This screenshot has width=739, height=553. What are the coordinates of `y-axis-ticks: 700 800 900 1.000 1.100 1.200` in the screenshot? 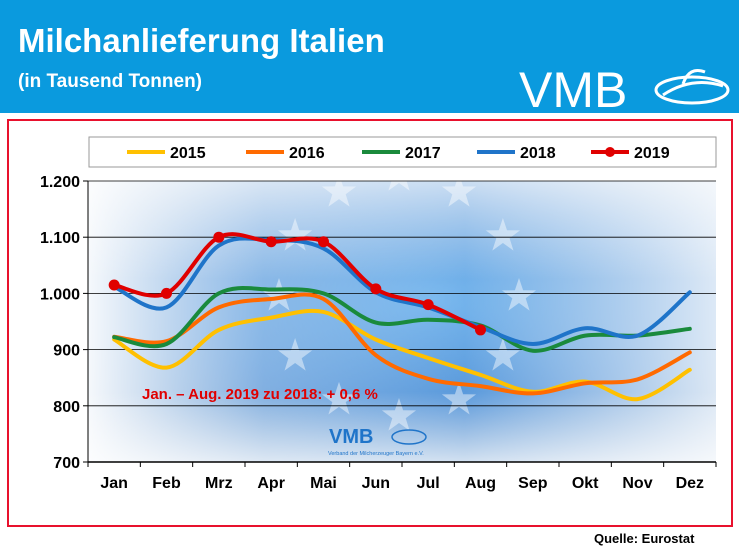 It's located at (64, 323).